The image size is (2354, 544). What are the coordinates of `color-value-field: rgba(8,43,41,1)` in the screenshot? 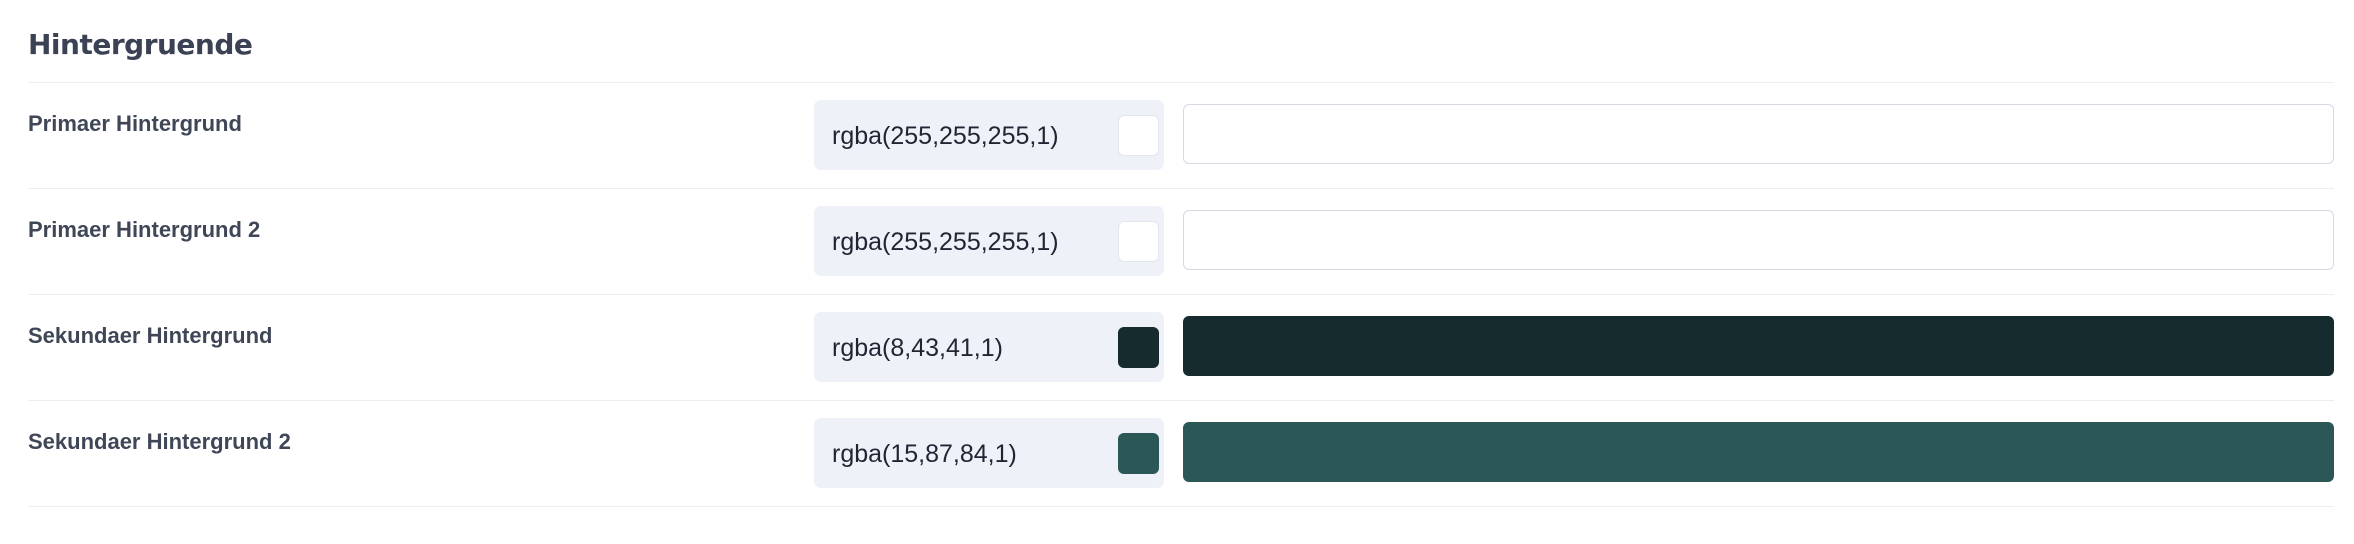 It's located at (989, 347).